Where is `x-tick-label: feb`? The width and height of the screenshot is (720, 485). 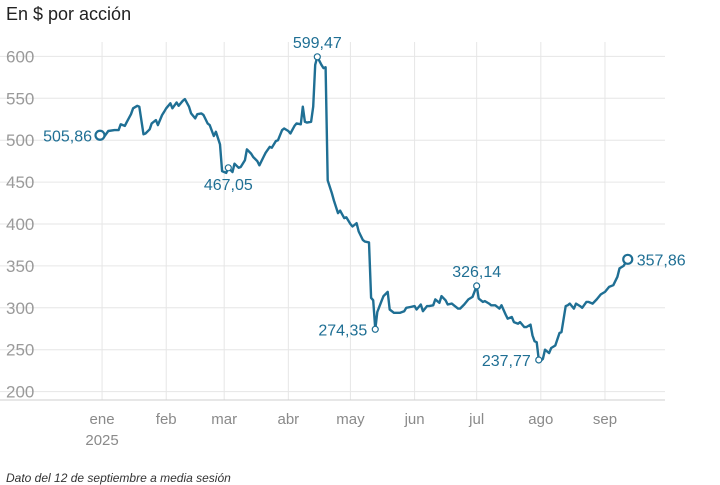
x-tick-label: feb is located at coordinates (166, 419).